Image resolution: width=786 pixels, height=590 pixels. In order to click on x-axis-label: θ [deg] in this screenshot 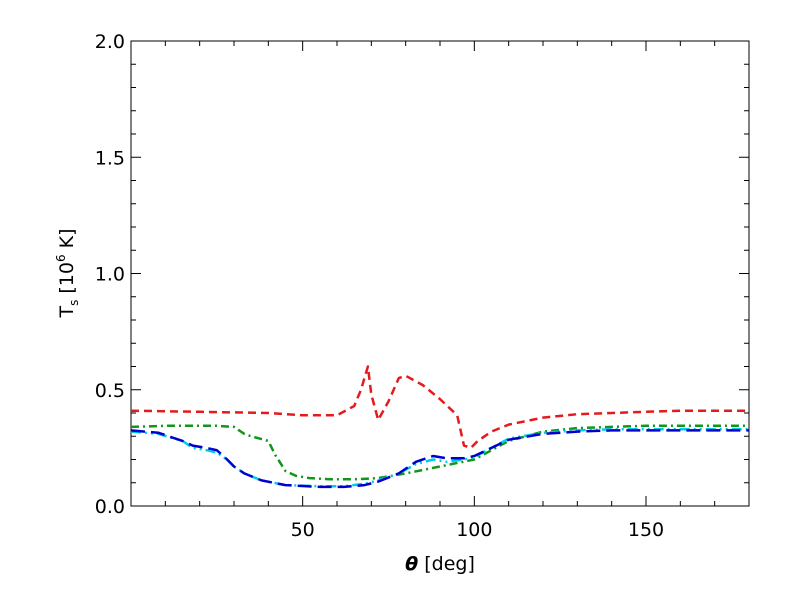, I will do `click(440, 564)`.